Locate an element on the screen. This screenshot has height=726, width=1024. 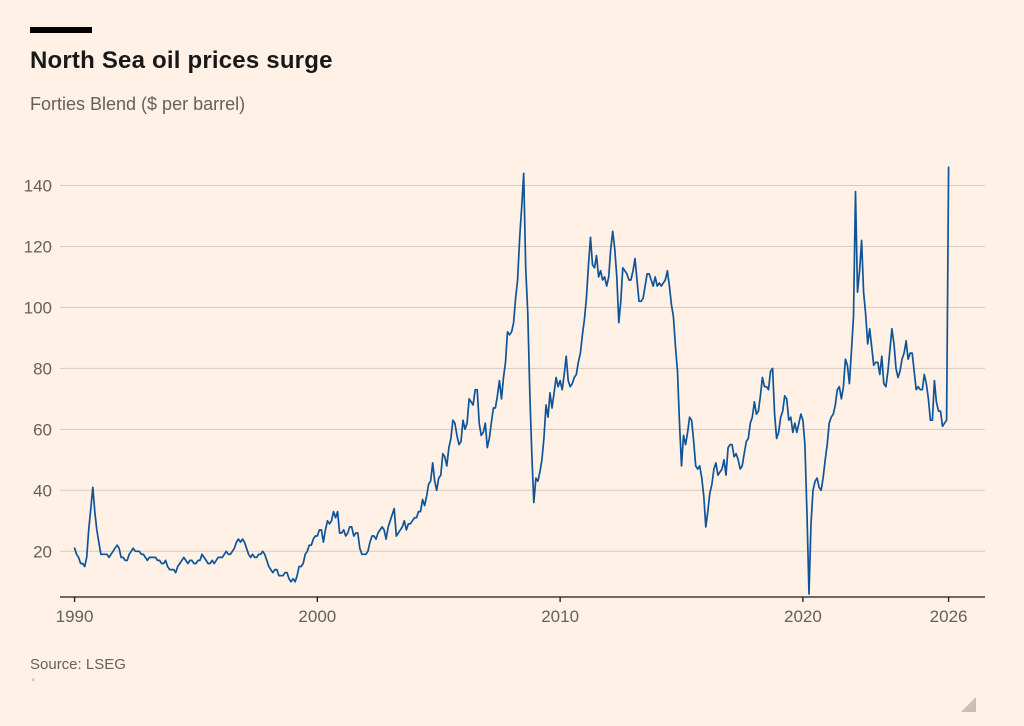
resize-handle-icon is located at coordinates (968, 704).